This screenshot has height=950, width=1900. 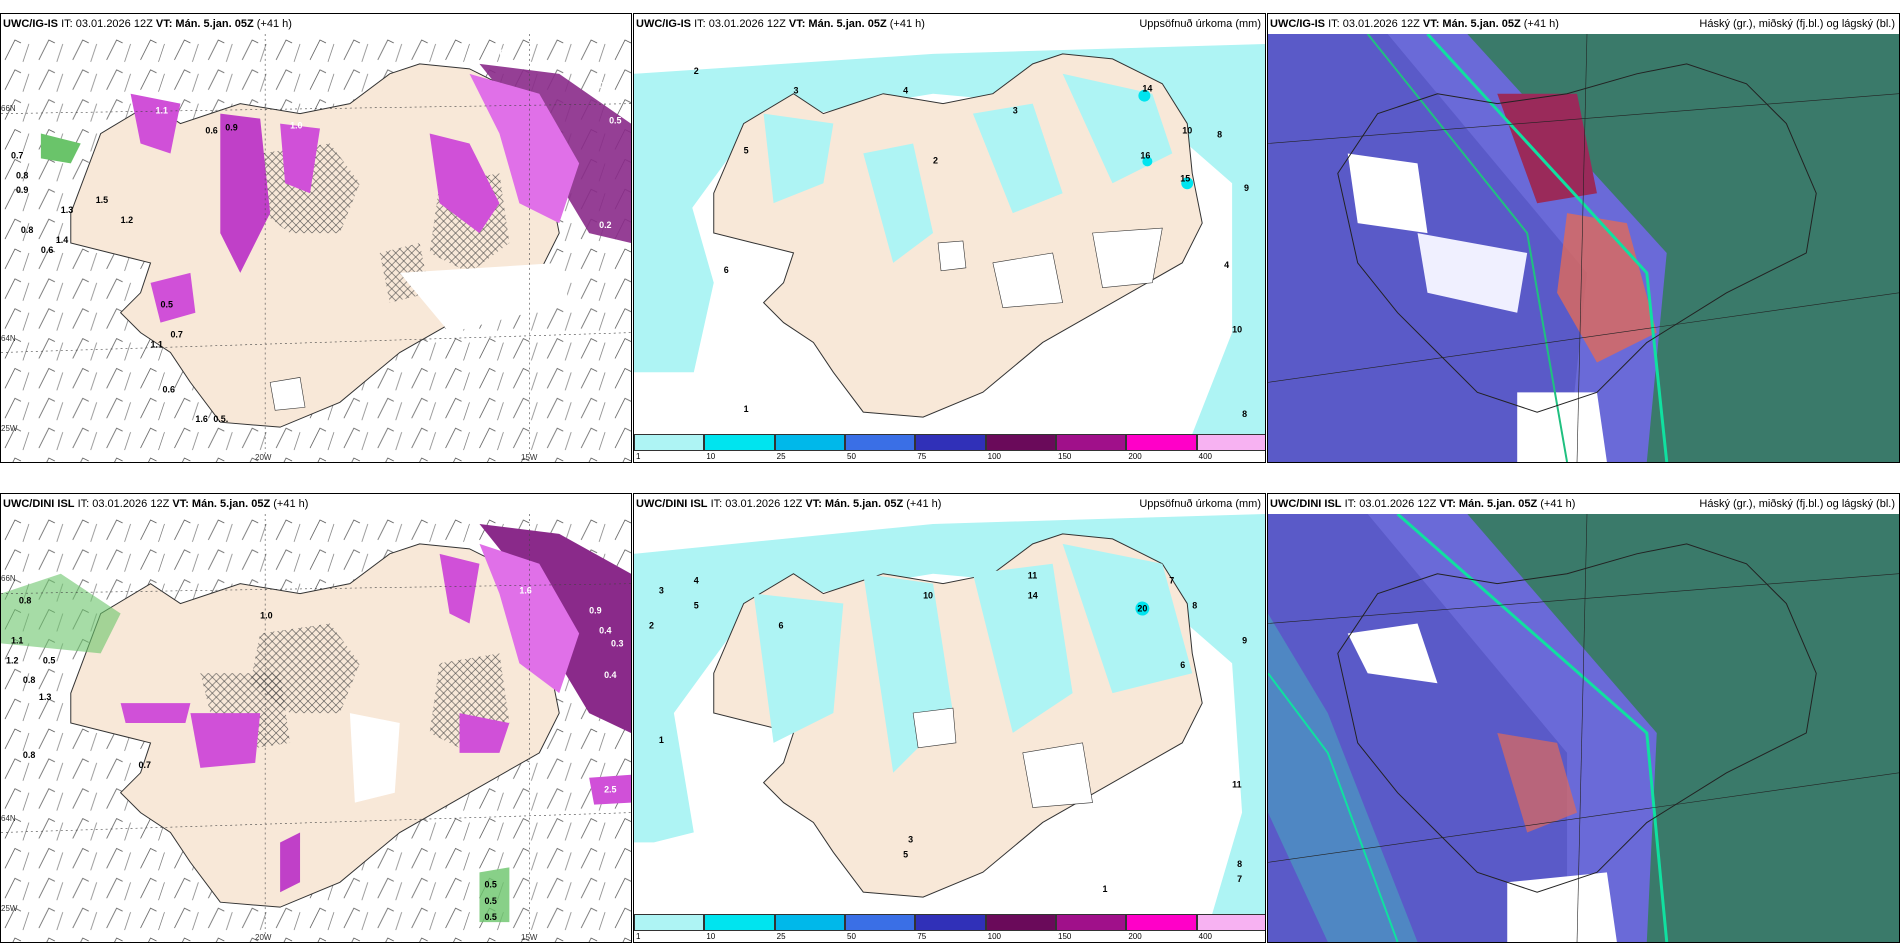 I want to click on value-label: 0.5., so click(x=220, y=419).